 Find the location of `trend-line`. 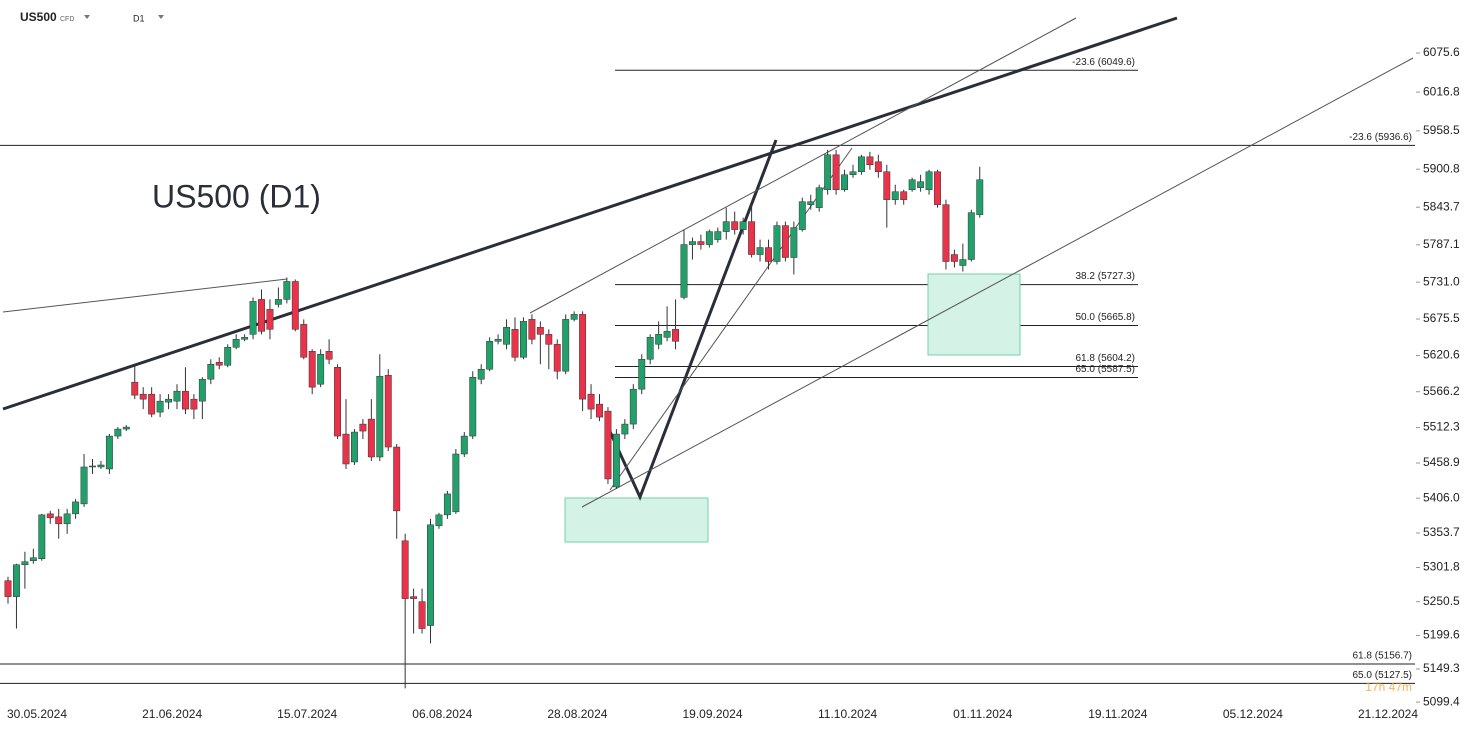

trend-line is located at coordinates (145, 295).